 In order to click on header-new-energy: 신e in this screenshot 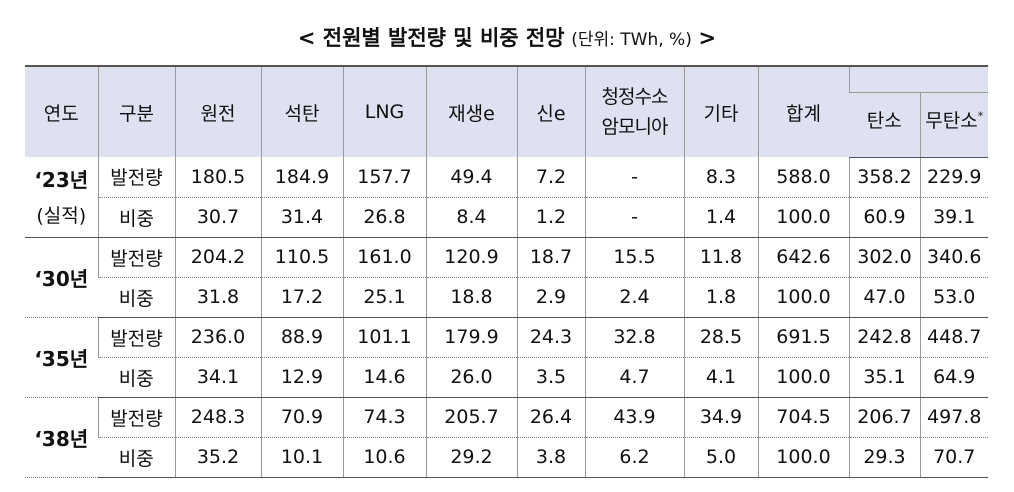, I will do `click(550, 111)`.